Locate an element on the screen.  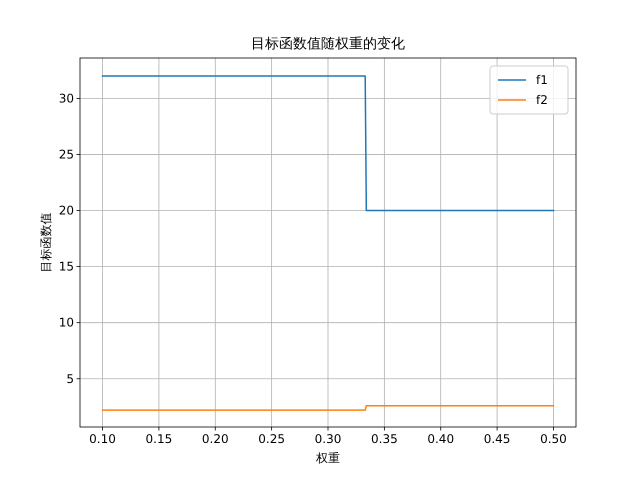
x-tick-label: 0.45 is located at coordinates (497, 439).